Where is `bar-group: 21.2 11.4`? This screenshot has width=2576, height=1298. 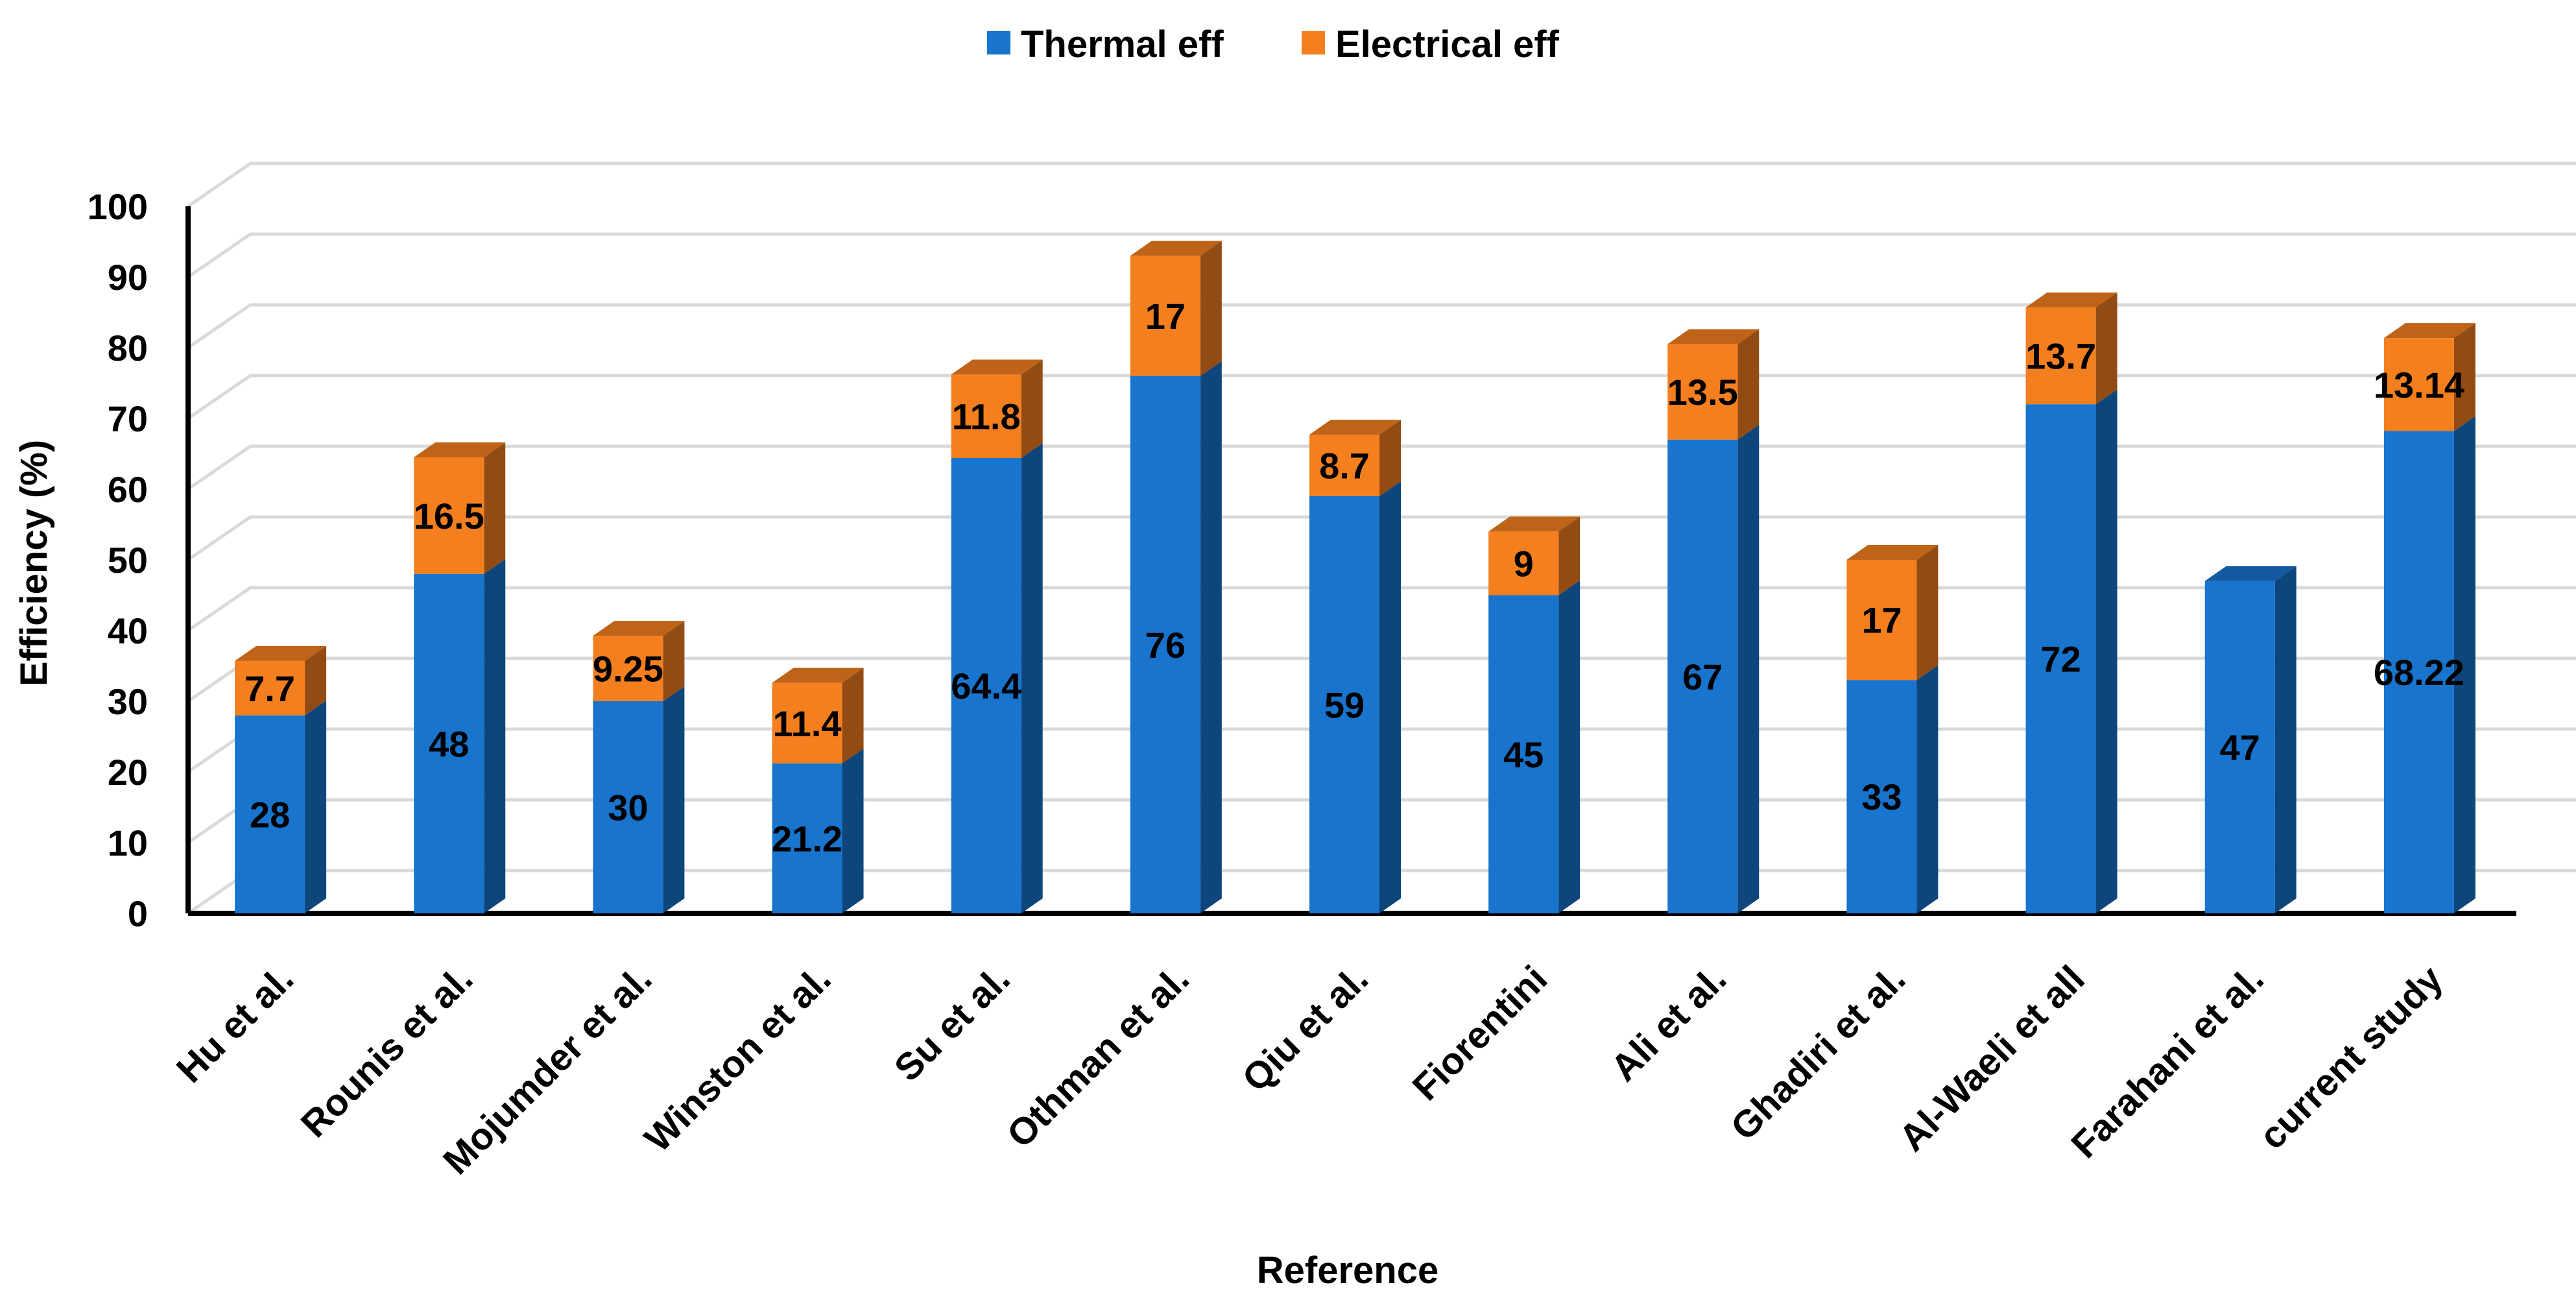
bar-group: 21.2 11.4 is located at coordinates (818, 790).